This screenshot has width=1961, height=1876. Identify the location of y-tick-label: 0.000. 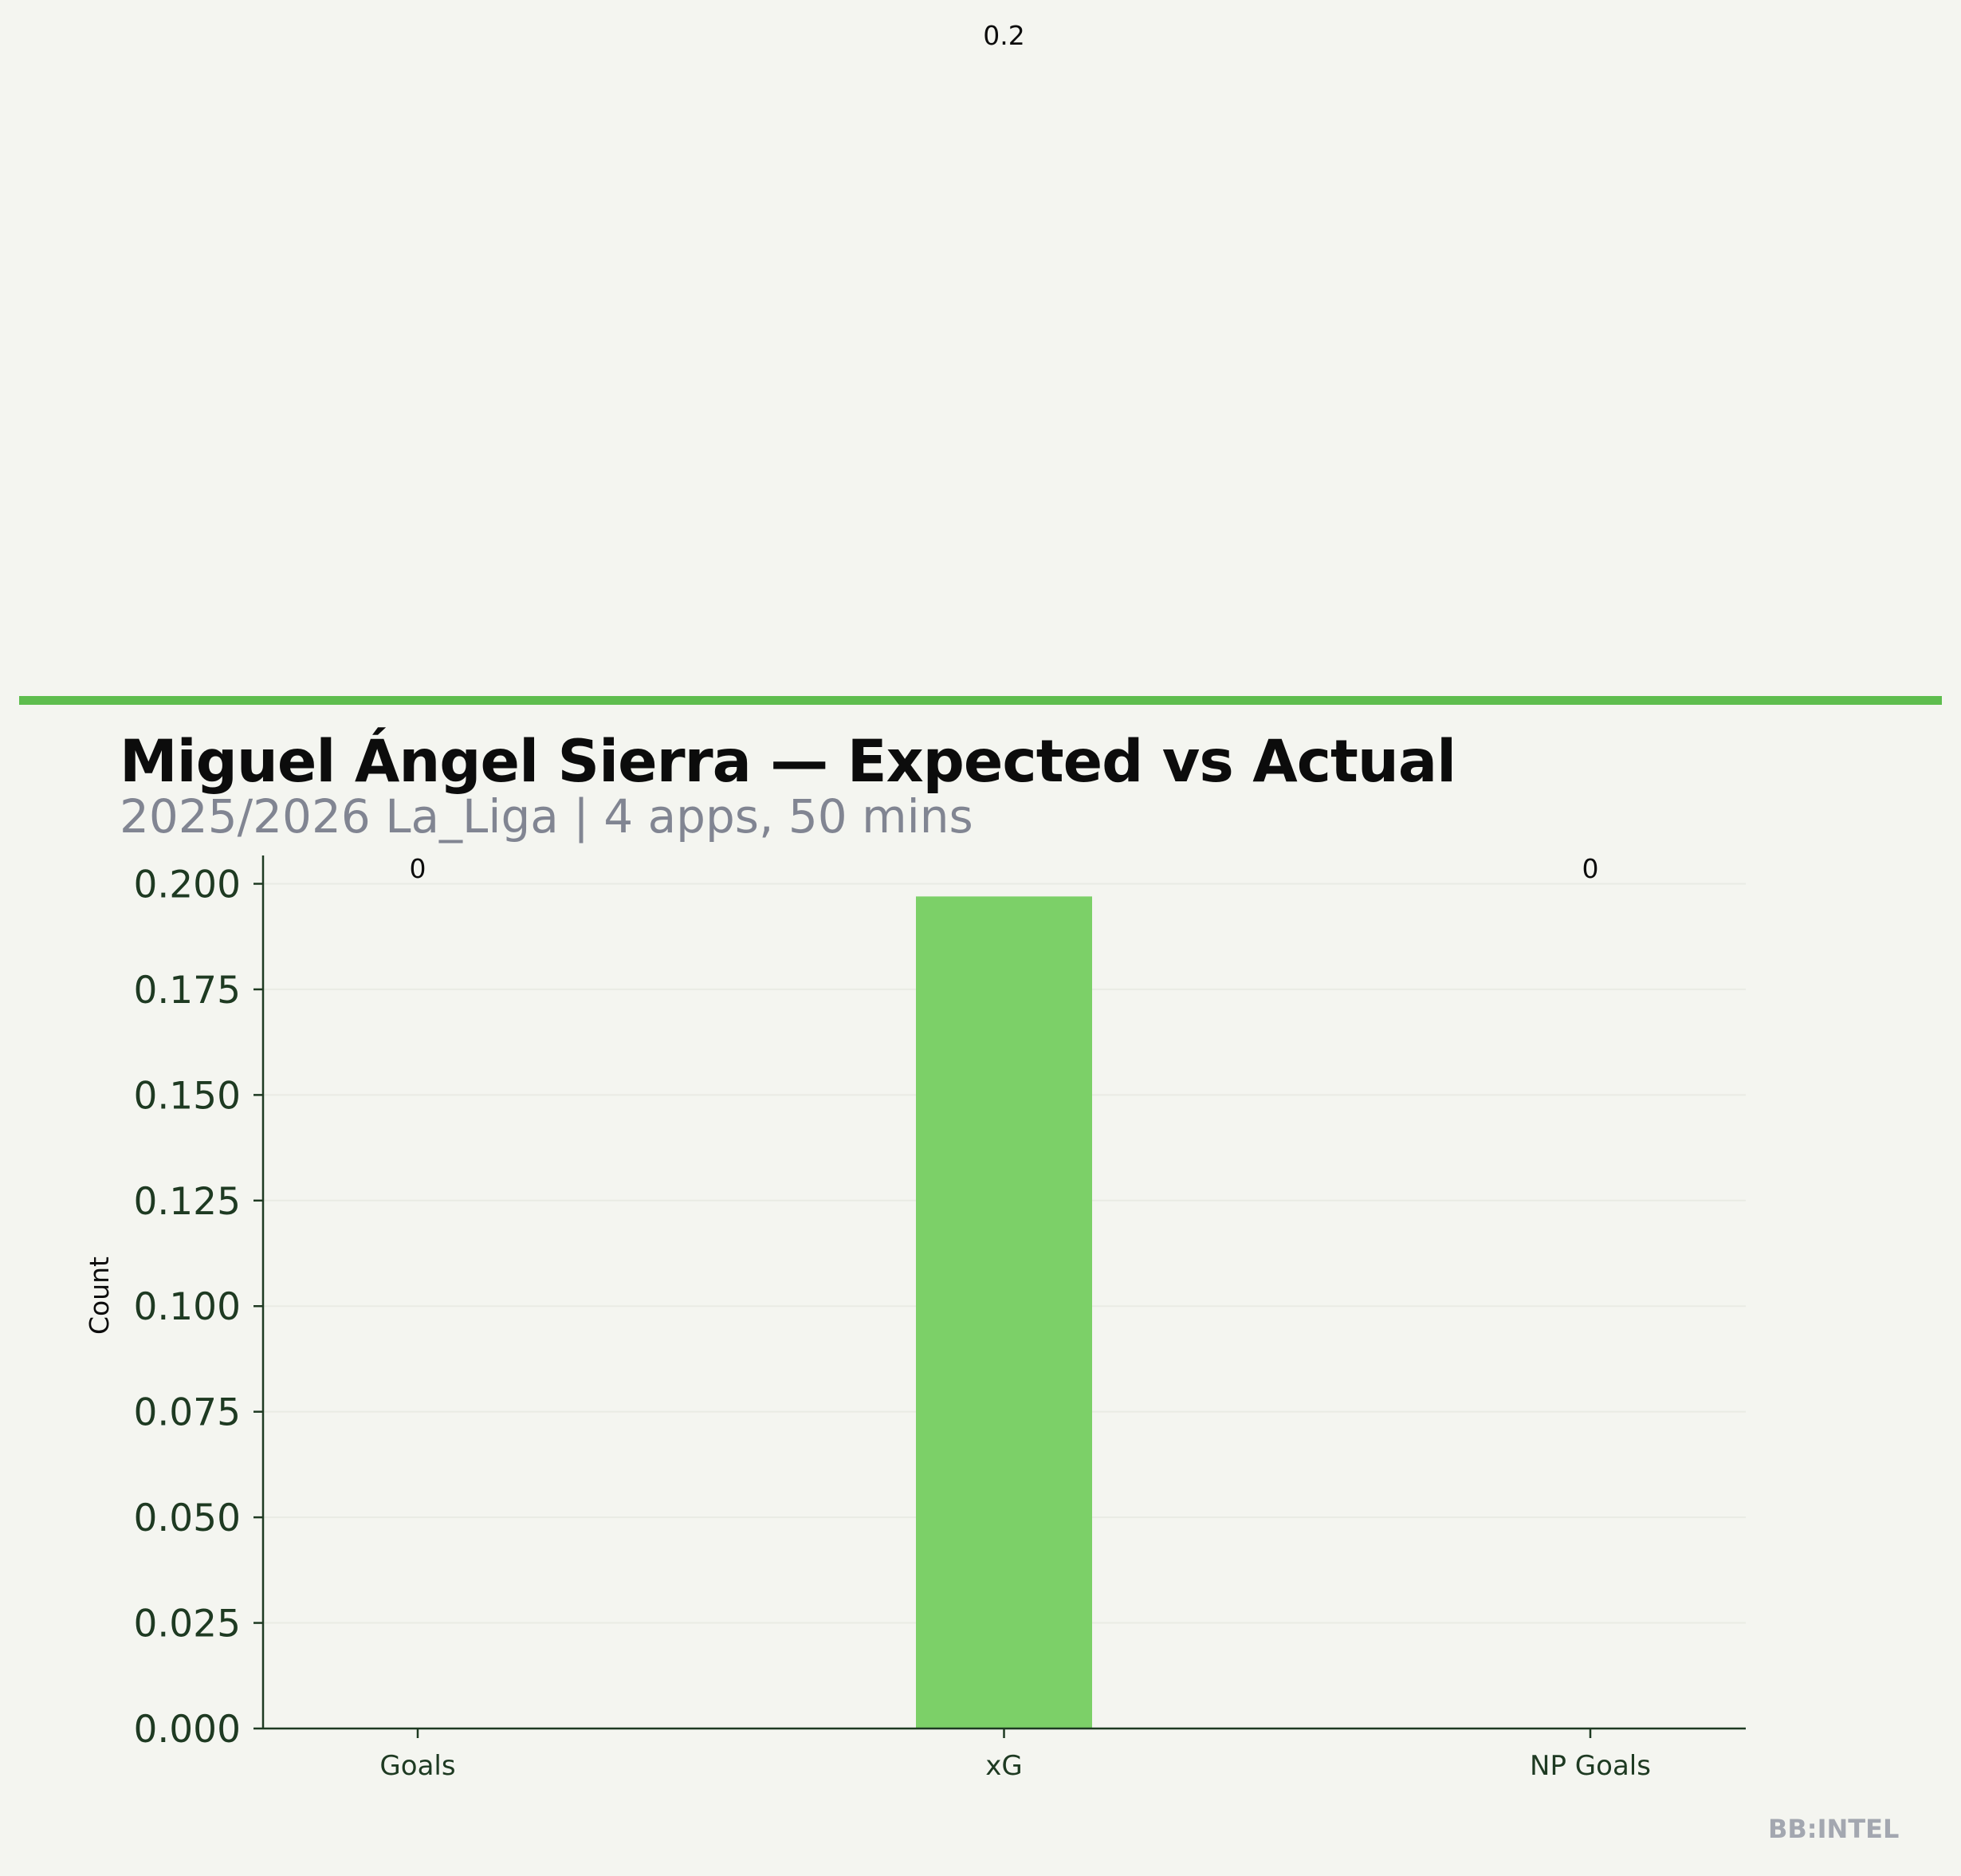
(187, 1730).